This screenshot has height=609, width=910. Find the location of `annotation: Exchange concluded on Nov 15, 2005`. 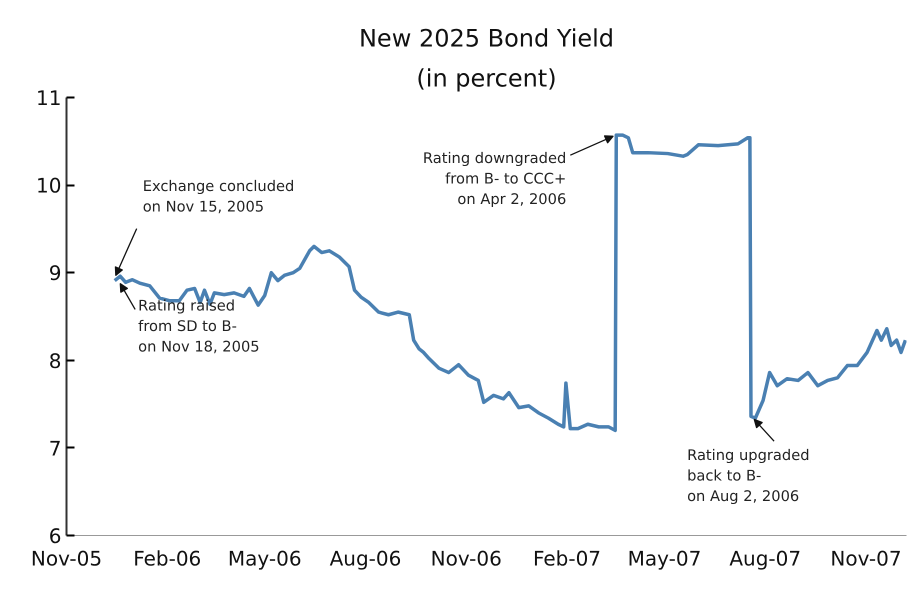

annotation: Exchange concluded on Nov 15, 2005 is located at coordinates (218, 197).